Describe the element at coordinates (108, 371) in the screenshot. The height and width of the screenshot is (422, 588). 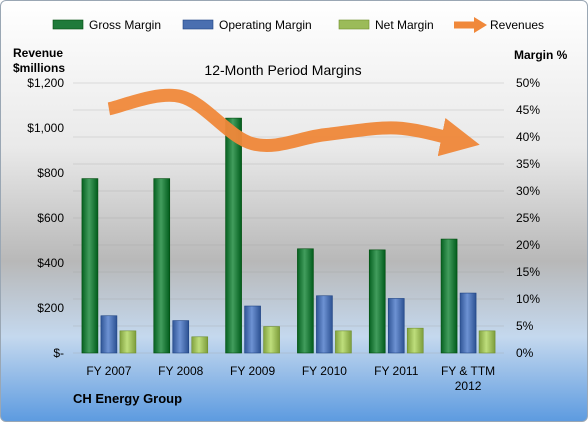
I see `x-tick-label: FY 2007` at that location.